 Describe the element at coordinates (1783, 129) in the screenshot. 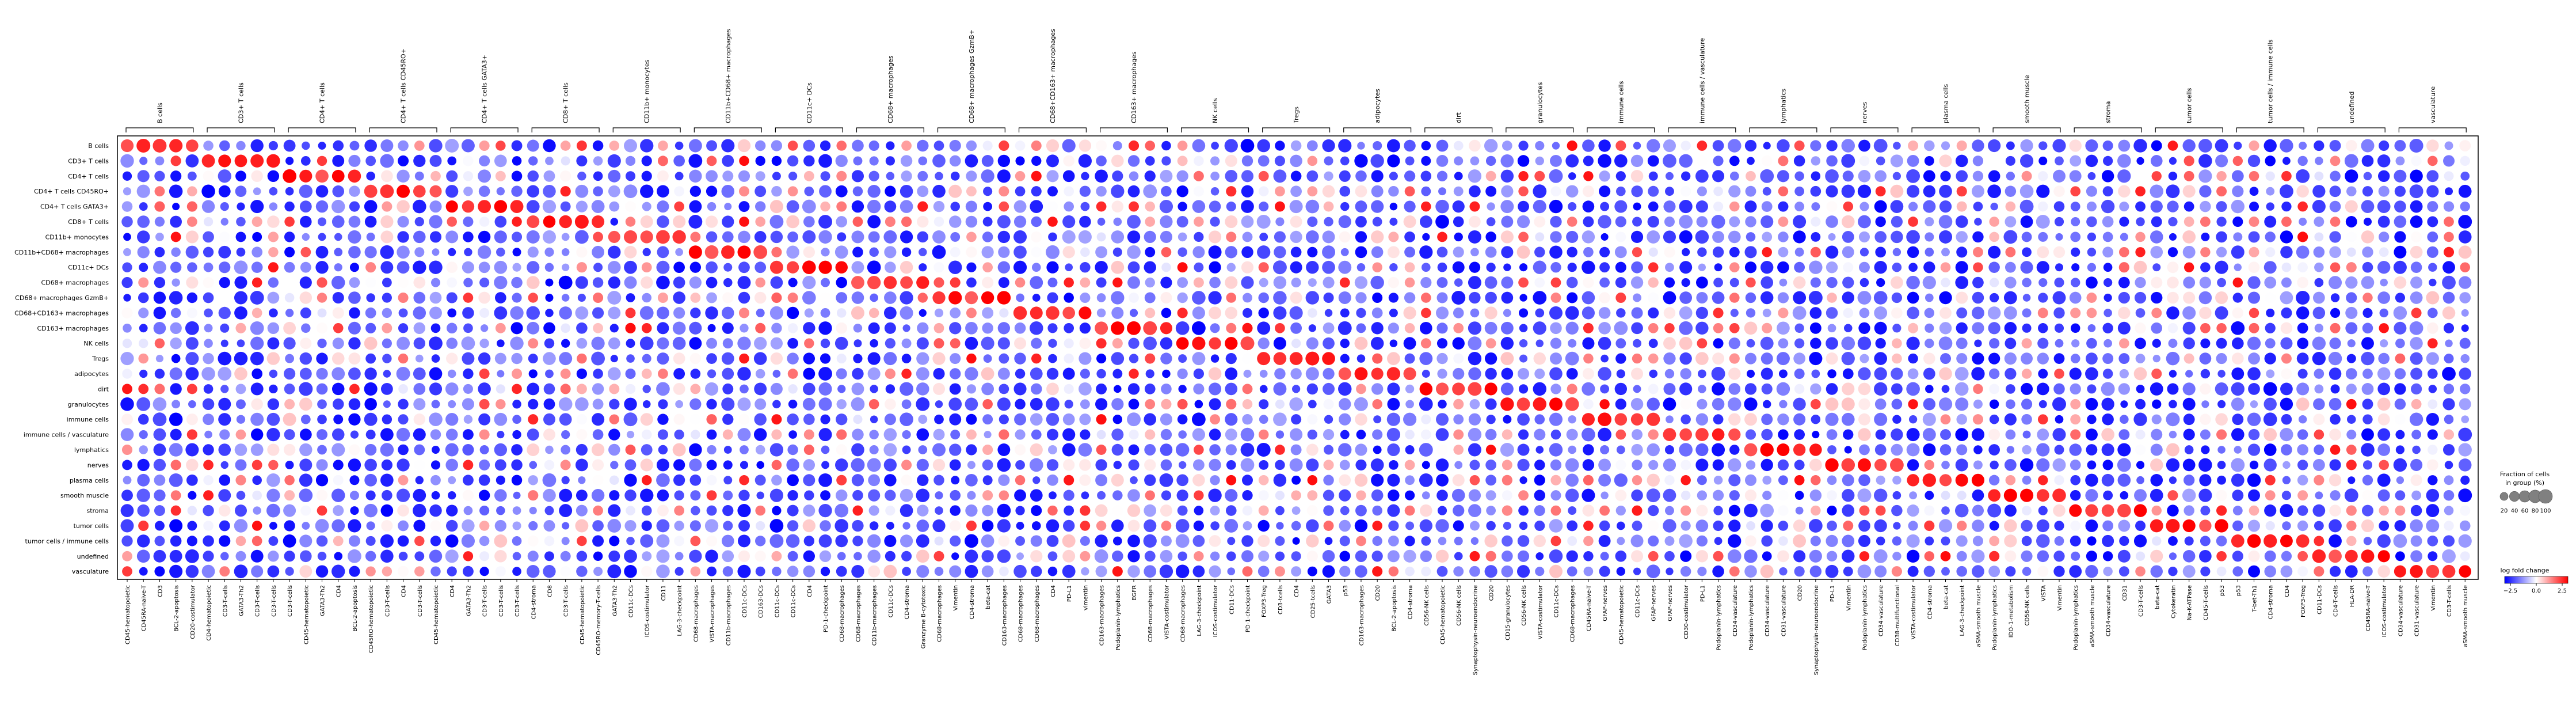

I see `group-bracket` at that location.